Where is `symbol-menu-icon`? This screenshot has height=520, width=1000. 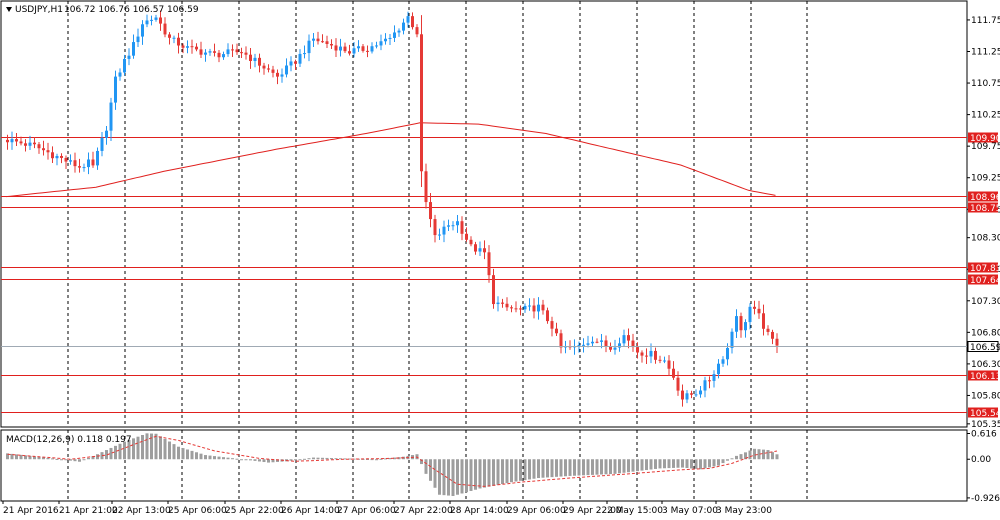 symbol-menu-icon is located at coordinates (9, 9).